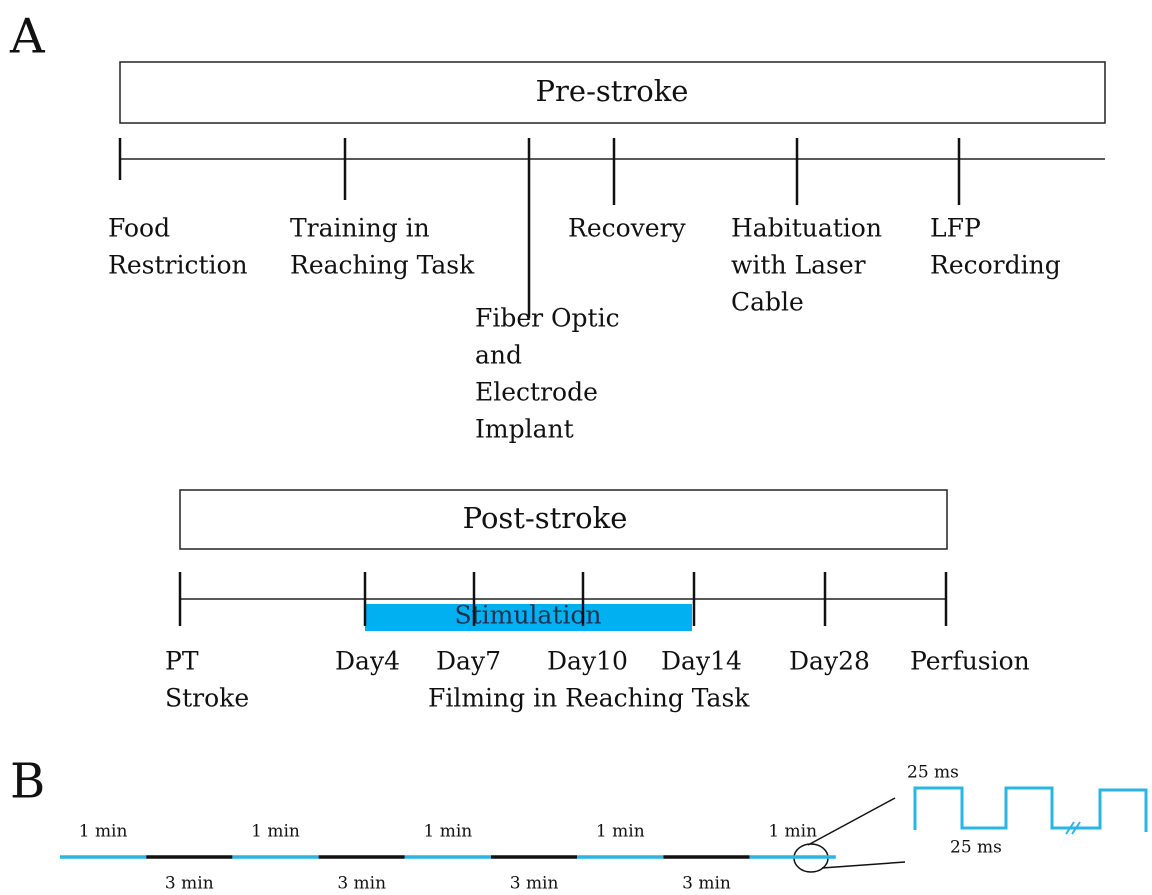  Describe the element at coordinates (27, 782) in the screenshot. I see `panel-label: B` at that location.